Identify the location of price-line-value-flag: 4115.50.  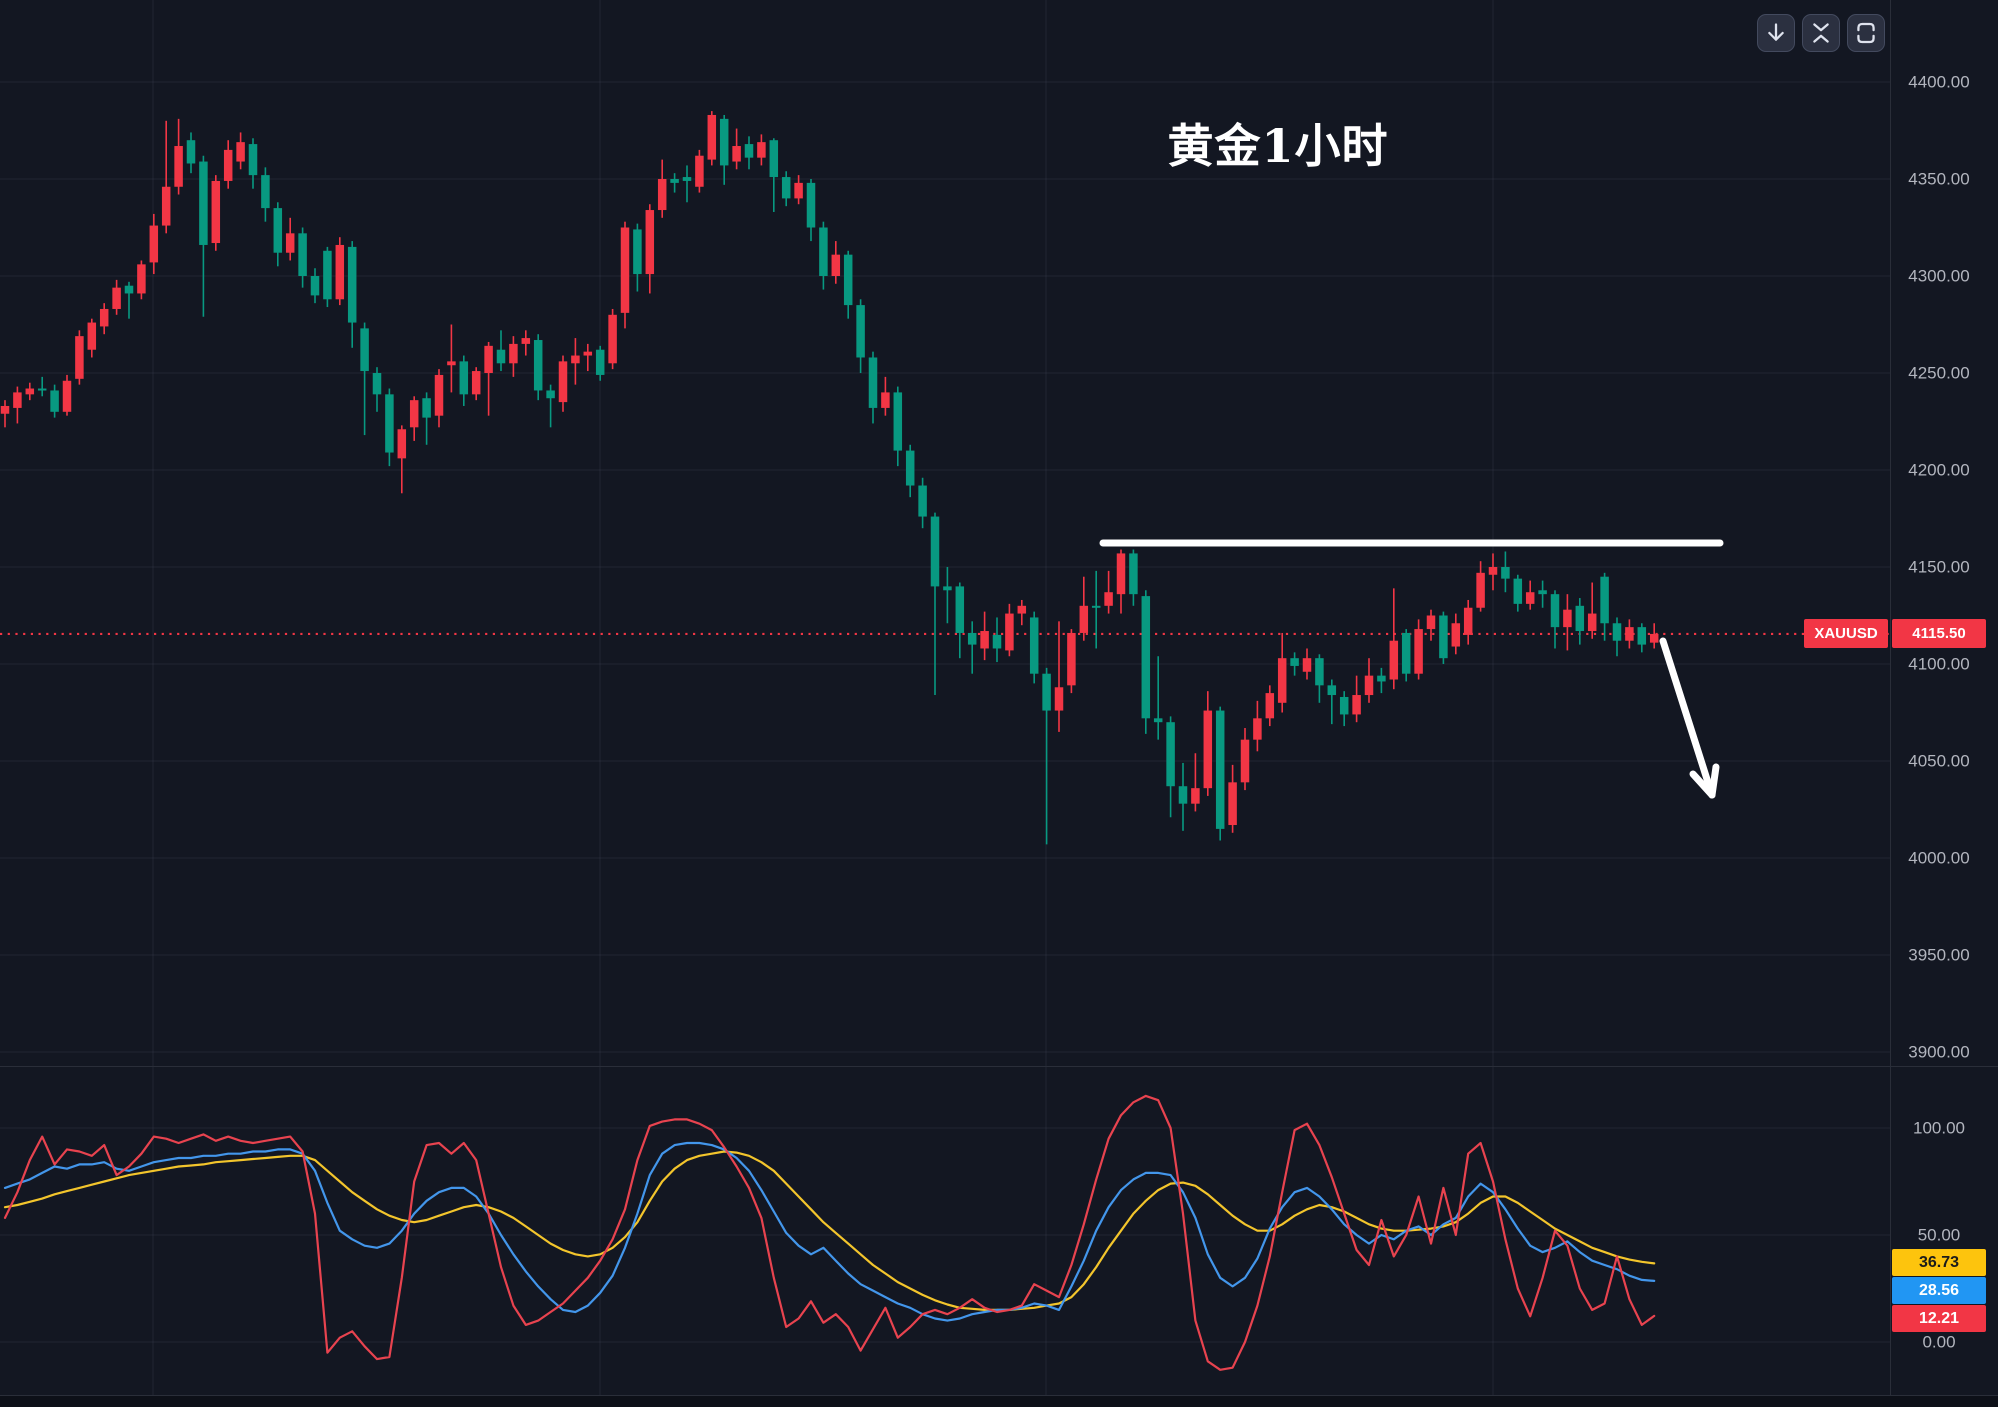
(1939, 633).